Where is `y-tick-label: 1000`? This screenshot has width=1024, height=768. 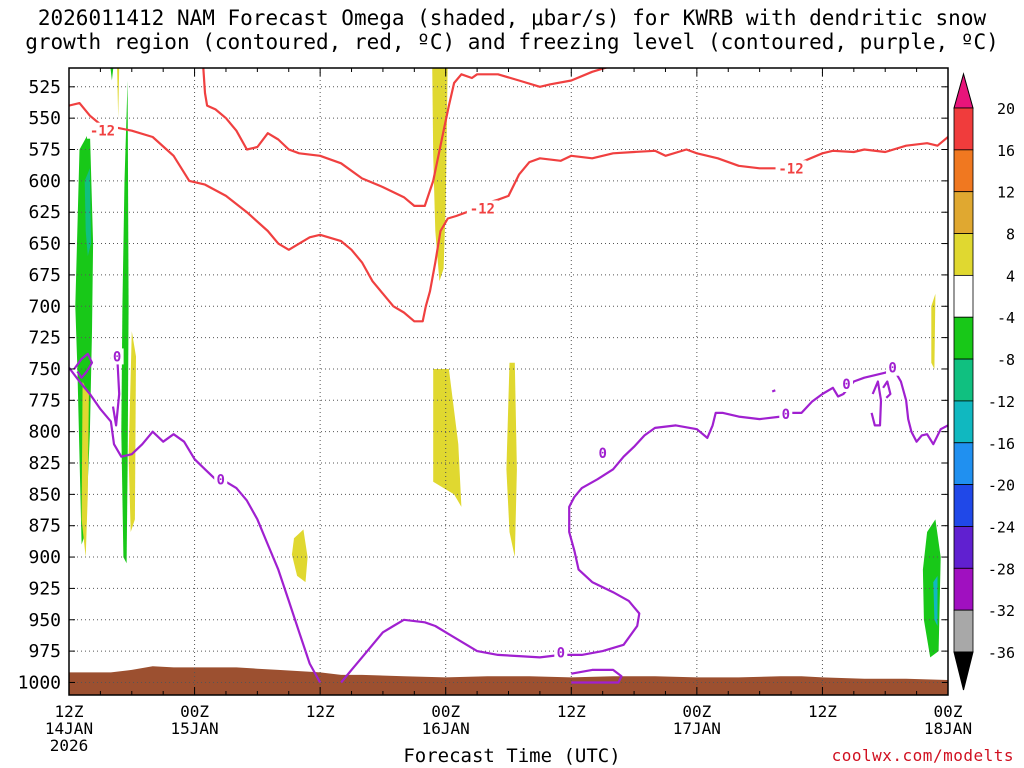 y-tick-label: 1000 is located at coordinates (39, 682).